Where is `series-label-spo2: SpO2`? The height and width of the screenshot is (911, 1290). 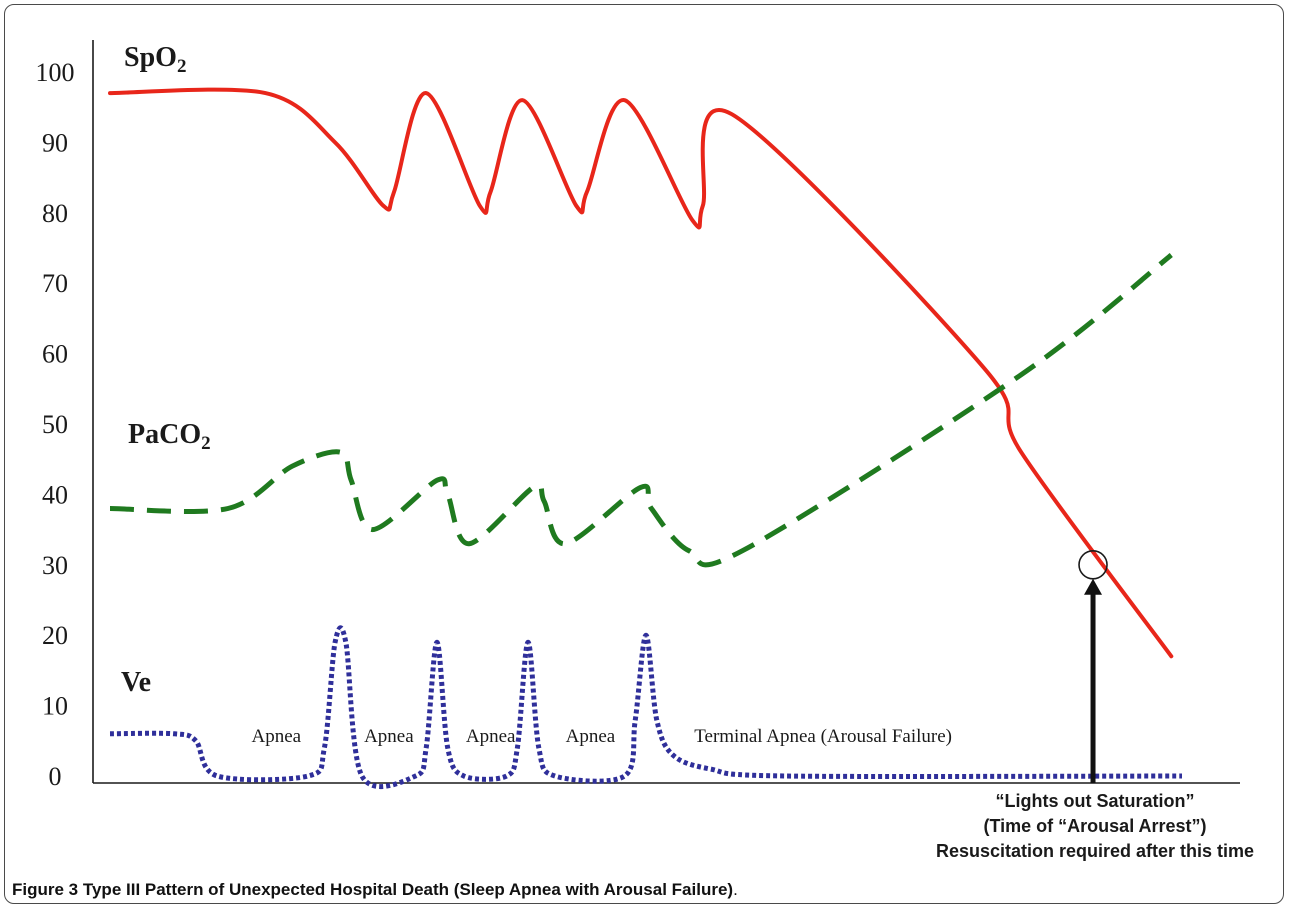 series-label-spo2: SpO2 is located at coordinates (155, 59).